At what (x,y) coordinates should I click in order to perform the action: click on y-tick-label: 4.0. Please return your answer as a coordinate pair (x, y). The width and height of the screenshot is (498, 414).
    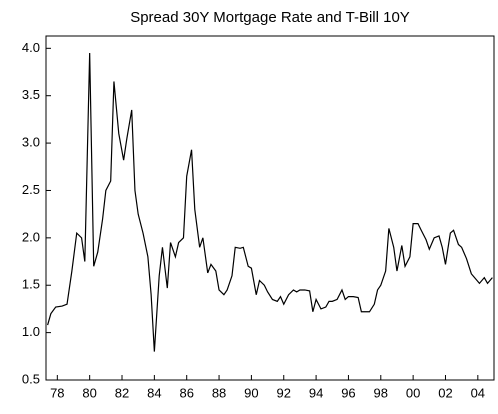
    Looking at the image, I should click on (31, 47).